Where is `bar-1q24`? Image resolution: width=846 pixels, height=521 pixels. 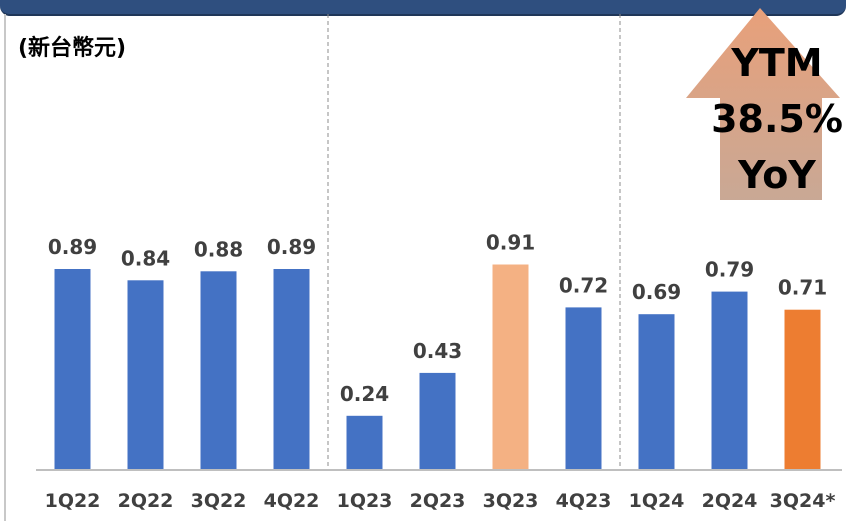 bar-1q24 is located at coordinates (656, 392).